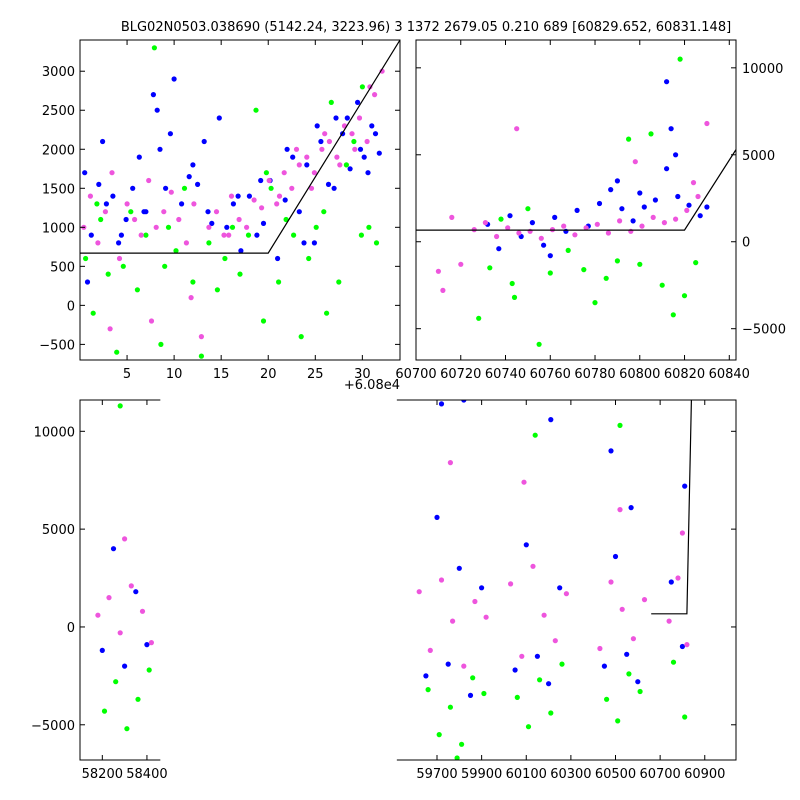 The height and width of the screenshot is (800, 800). What do you see at coordinates (615, 774) in the screenshot?
I see `x-tick-label: 60500` at bounding box center [615, 774].